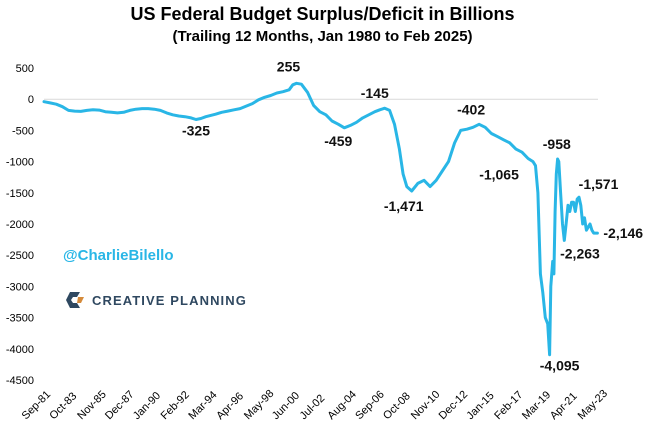  I want to click on y-tick-label: 0, so click(31, 100).